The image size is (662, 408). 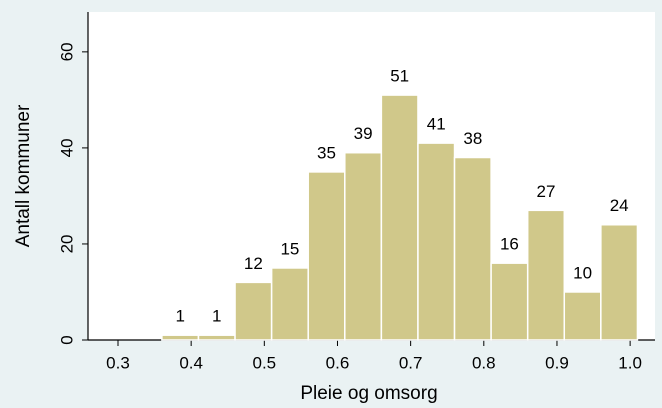 I want to click on x-tick-label: 1.0, so click(x=630, y=362).